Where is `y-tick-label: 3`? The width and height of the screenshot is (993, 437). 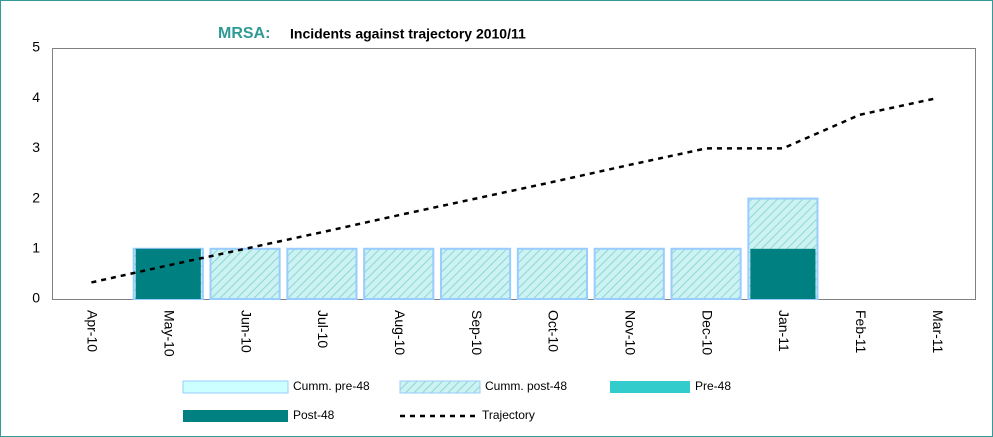 y-tick-label: 3 is located at coordinates (36, 147).